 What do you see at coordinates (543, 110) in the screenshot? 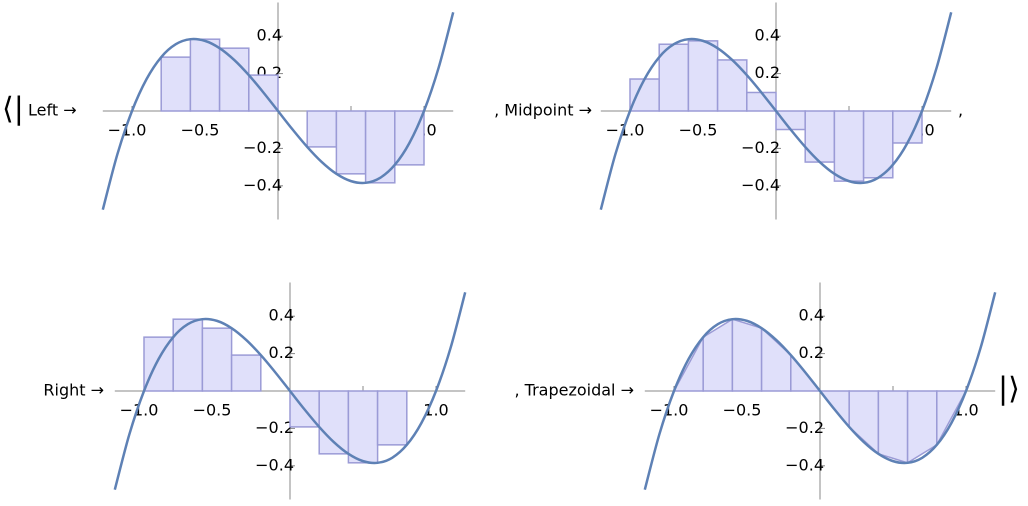
I see `rule-label: , Midpoint →` at bounding box center [543, 110].